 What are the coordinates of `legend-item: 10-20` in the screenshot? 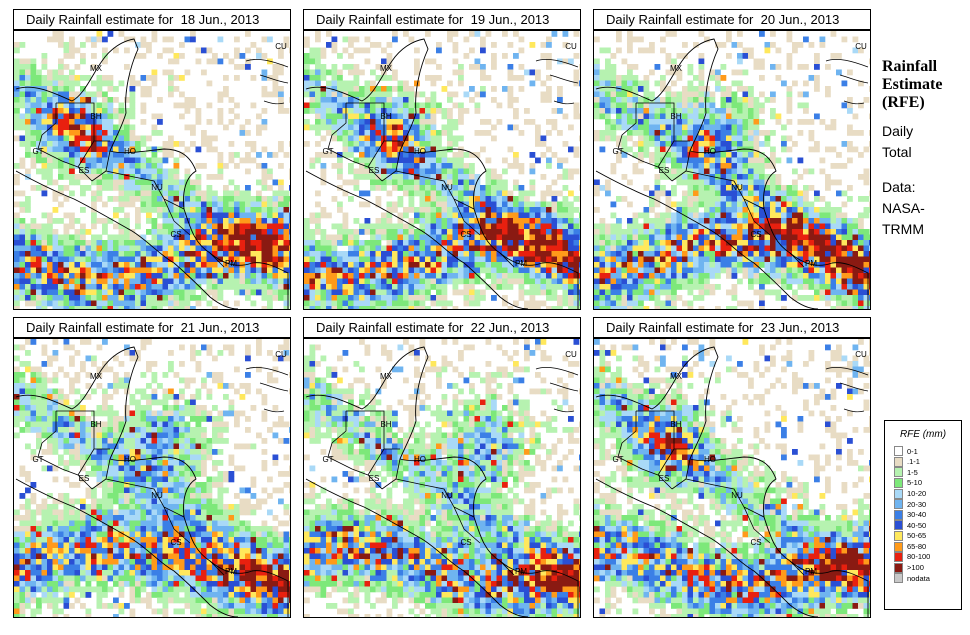 It's located at (927, 493).